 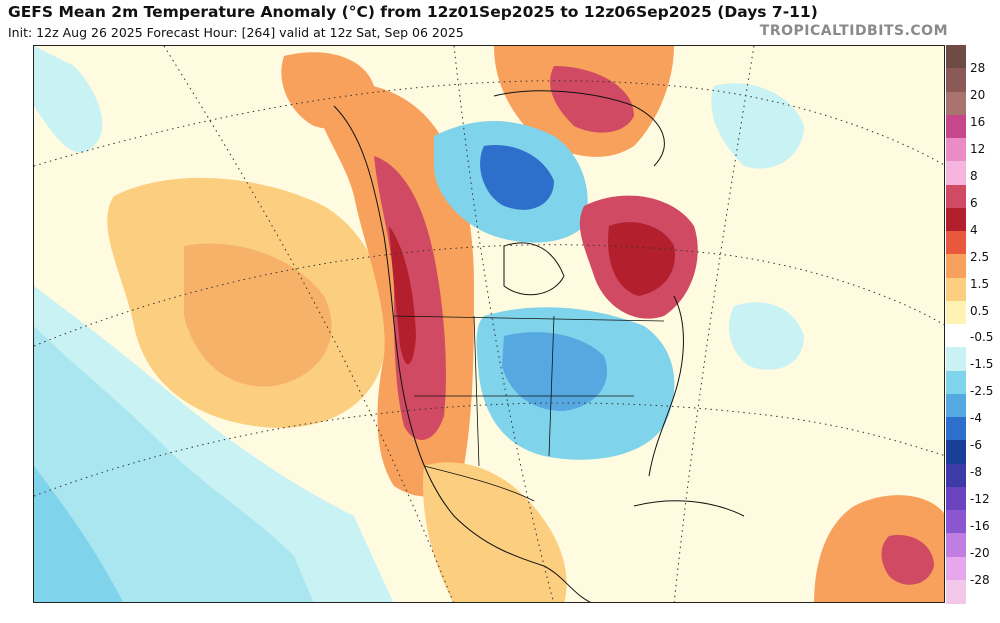 I want to click on alaska-warm-anomaly, so click(x=327, y=90).